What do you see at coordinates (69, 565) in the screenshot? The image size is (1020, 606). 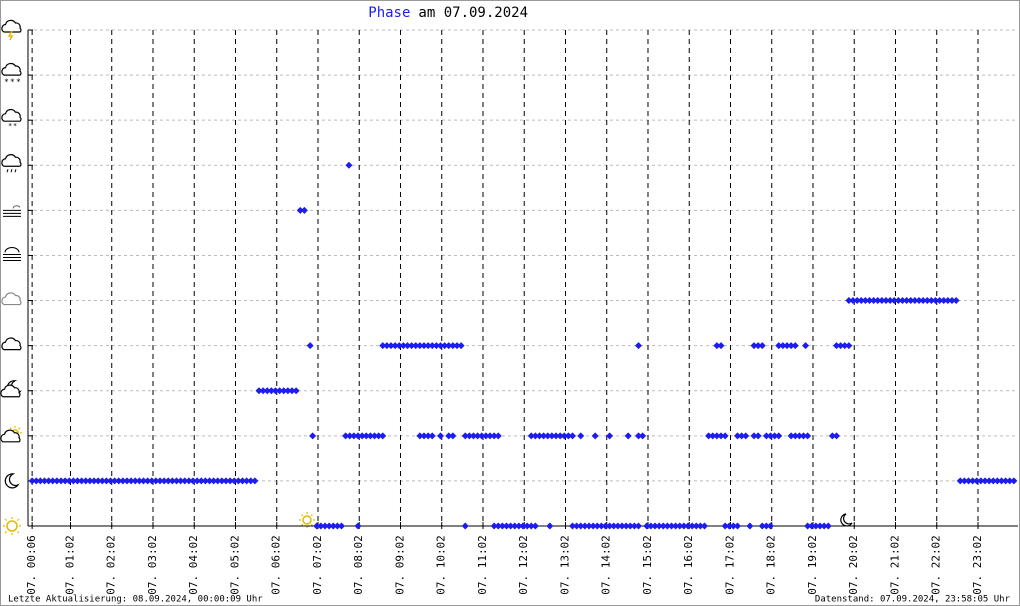 I see `x-tick-label: 07. 01:02` at bounding box center [69, 565].